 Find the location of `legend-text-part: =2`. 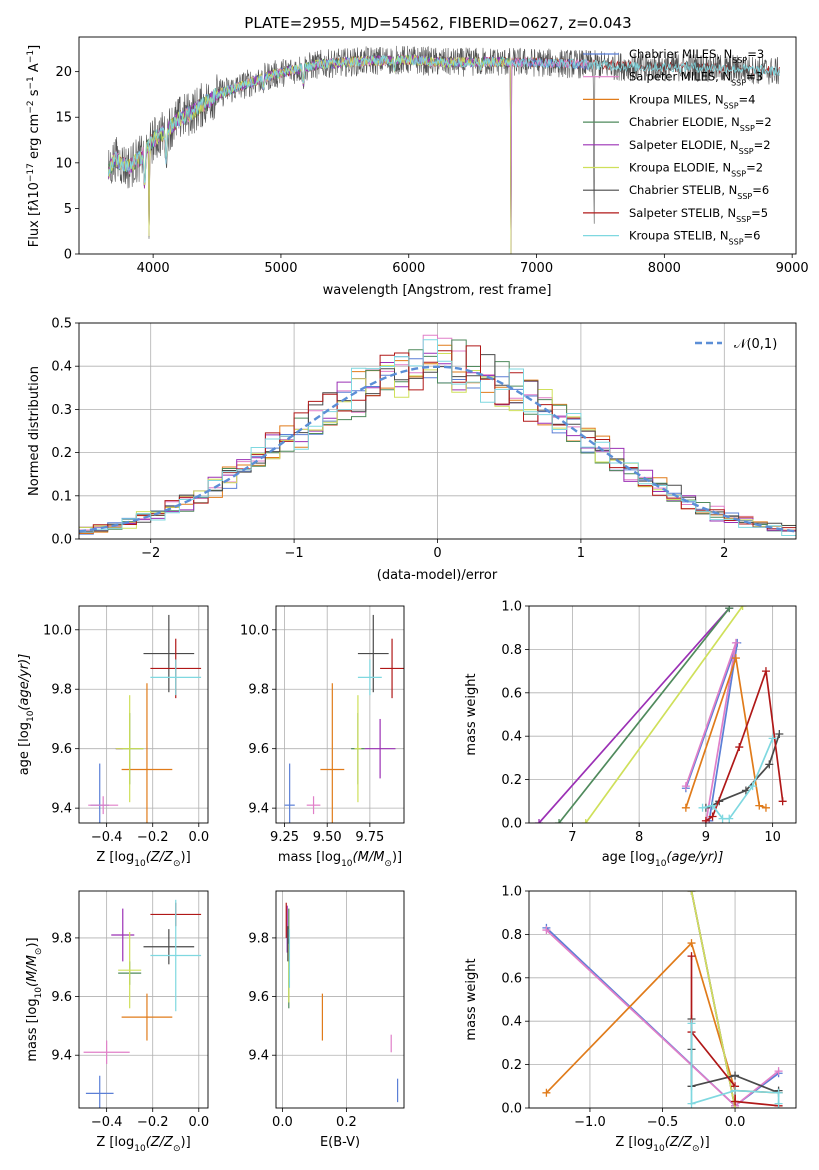

legend-text-part: =2 is located at coordinates (754, 168).